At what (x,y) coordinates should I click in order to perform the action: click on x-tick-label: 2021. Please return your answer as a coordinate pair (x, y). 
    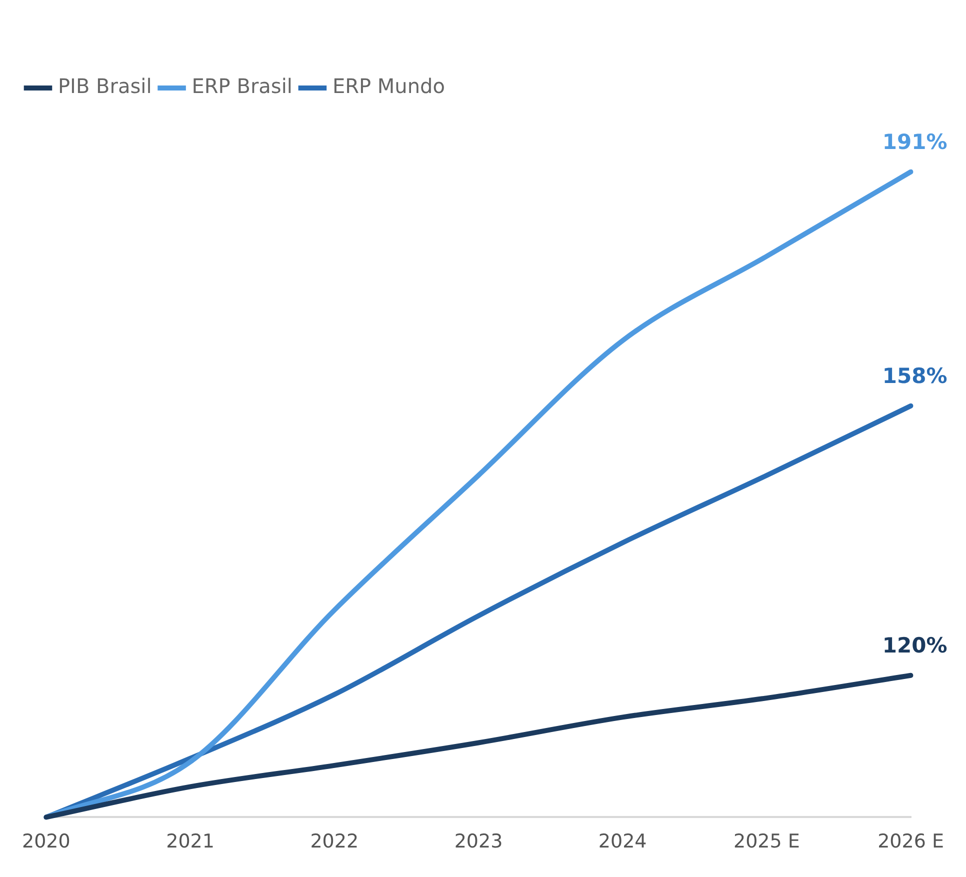
    Looking at the image, I should click on (190, 841).